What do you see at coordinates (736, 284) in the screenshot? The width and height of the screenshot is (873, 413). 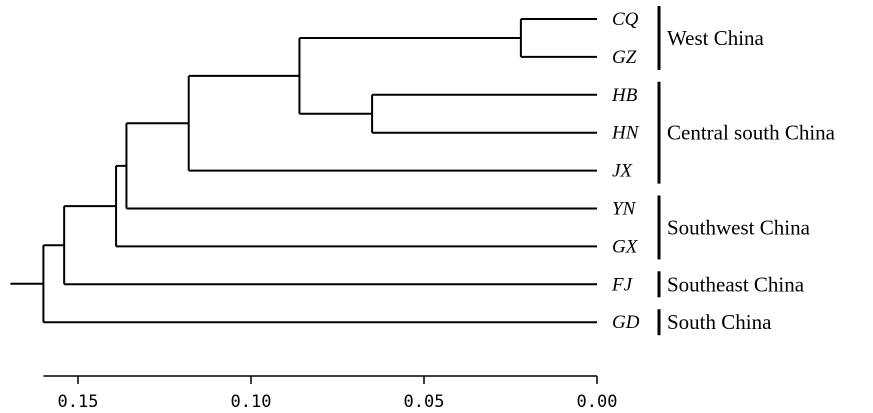 I see `group-label-southeast-china: Southeast China` at bounding box center [736, 284].